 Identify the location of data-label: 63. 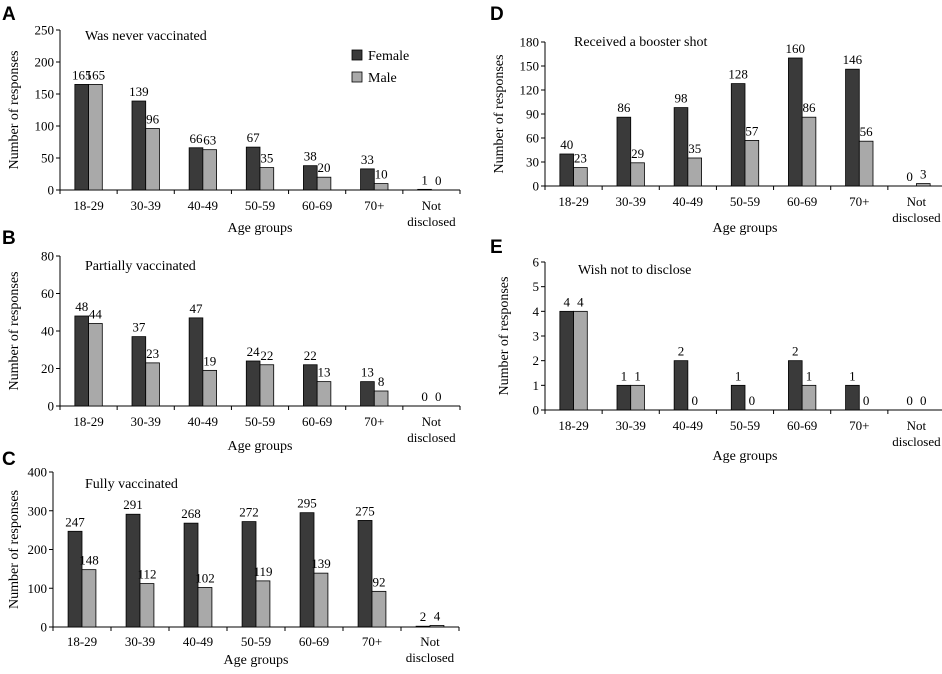
(209, 140).